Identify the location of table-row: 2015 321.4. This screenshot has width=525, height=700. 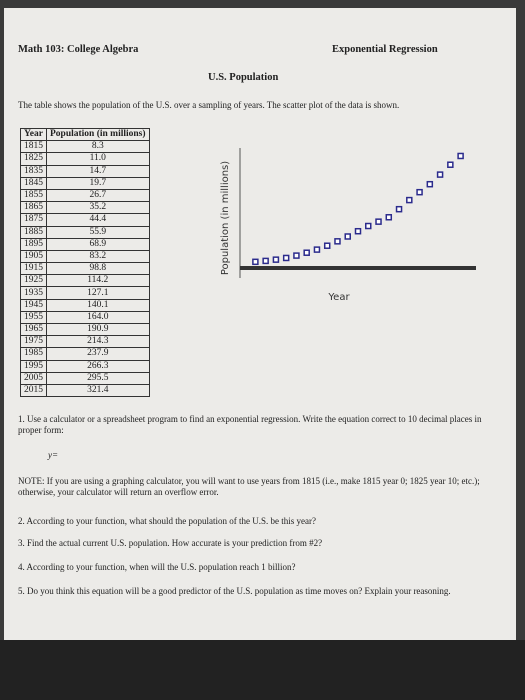
(85, 390).